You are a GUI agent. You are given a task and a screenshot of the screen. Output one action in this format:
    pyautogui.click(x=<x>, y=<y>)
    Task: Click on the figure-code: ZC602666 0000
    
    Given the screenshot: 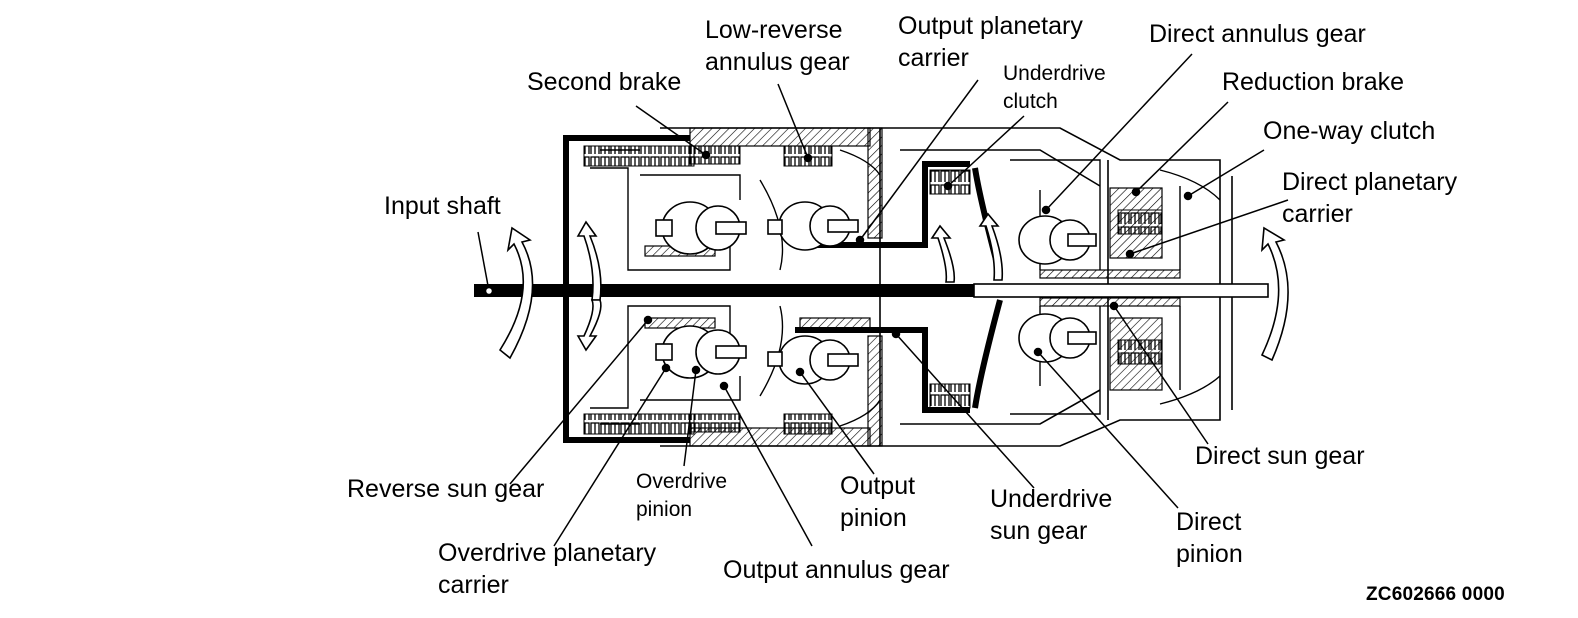 What is the action you would take?
    pyautogui.click(x=1435, y=594)
    